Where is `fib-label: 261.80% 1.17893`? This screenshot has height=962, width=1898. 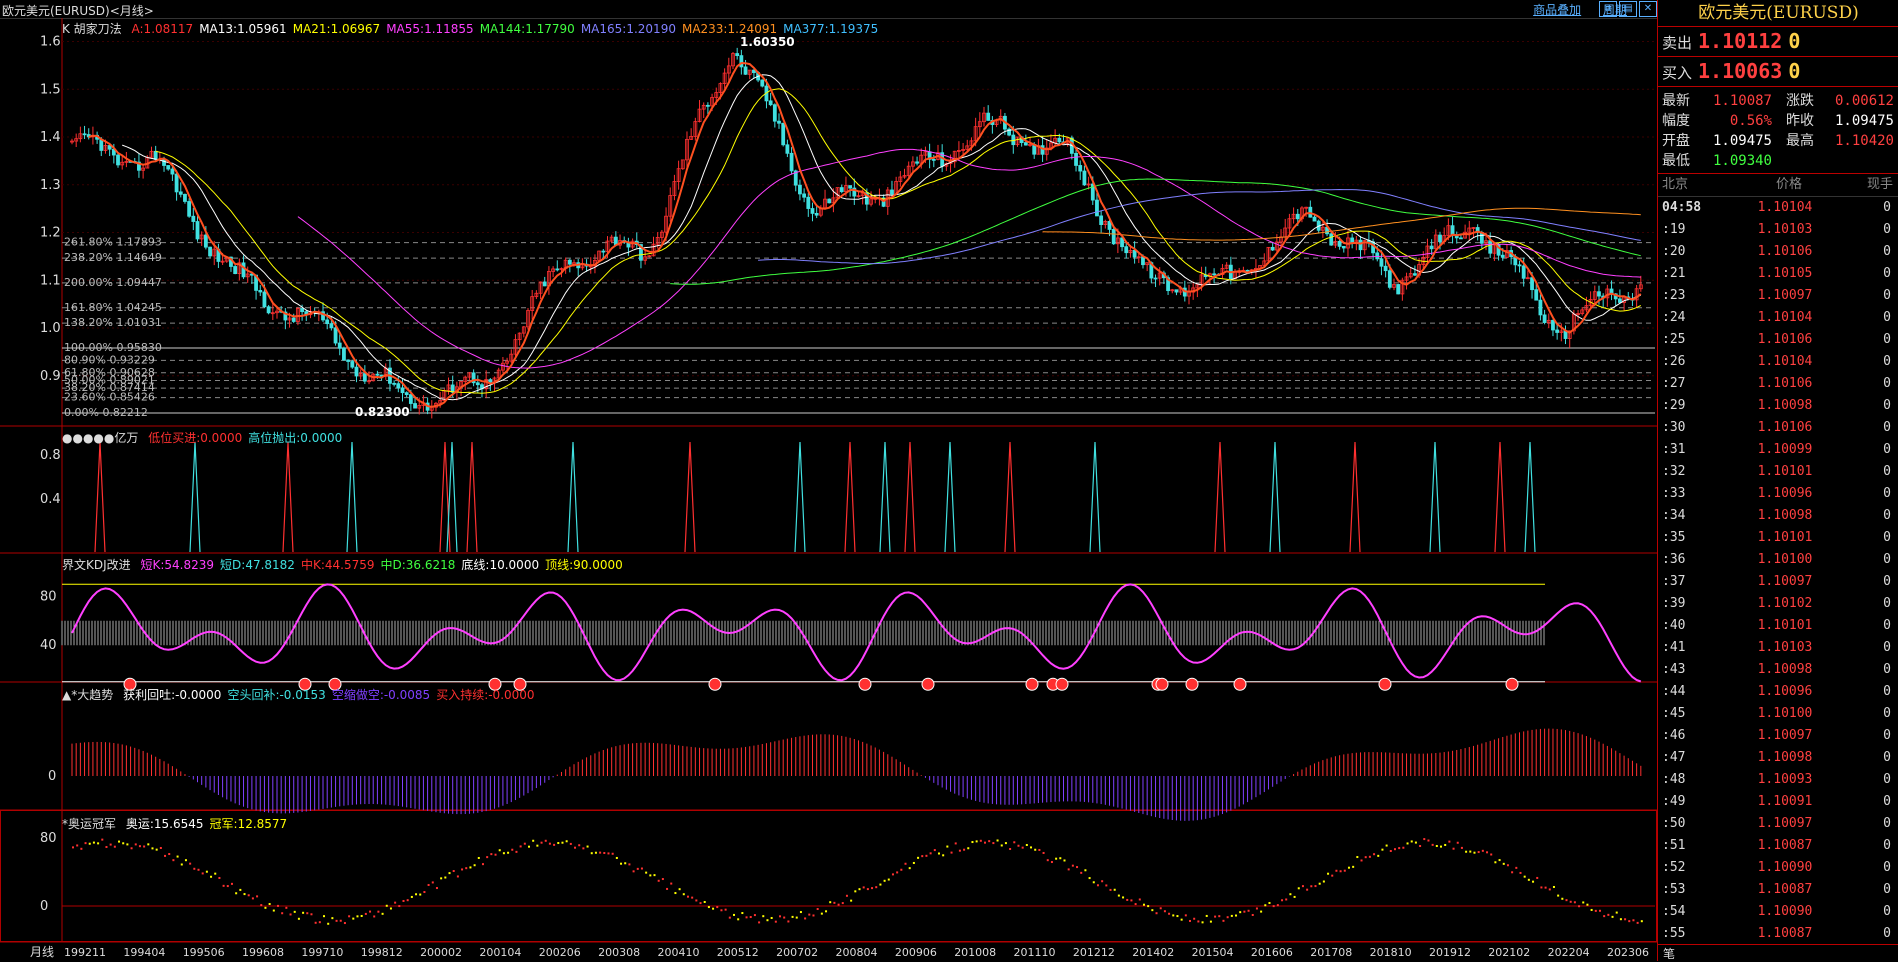 fib-label: 261.80% 1.17893 is located at coordinates (113, 242).